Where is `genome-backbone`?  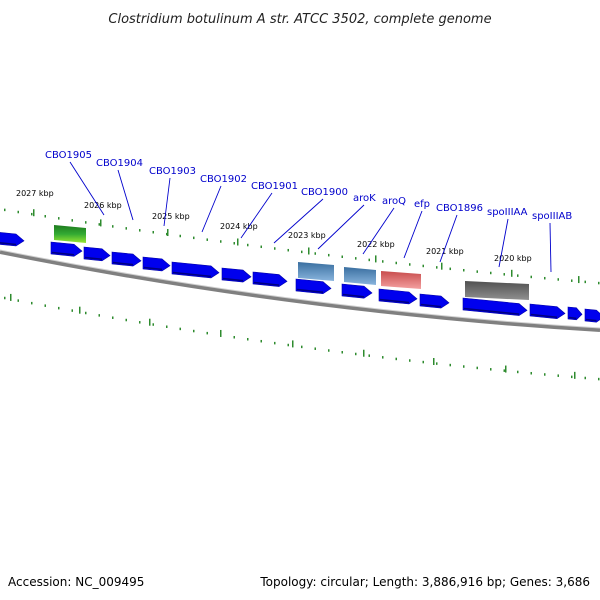
genome-backbone is located at coordinates (300, 291).